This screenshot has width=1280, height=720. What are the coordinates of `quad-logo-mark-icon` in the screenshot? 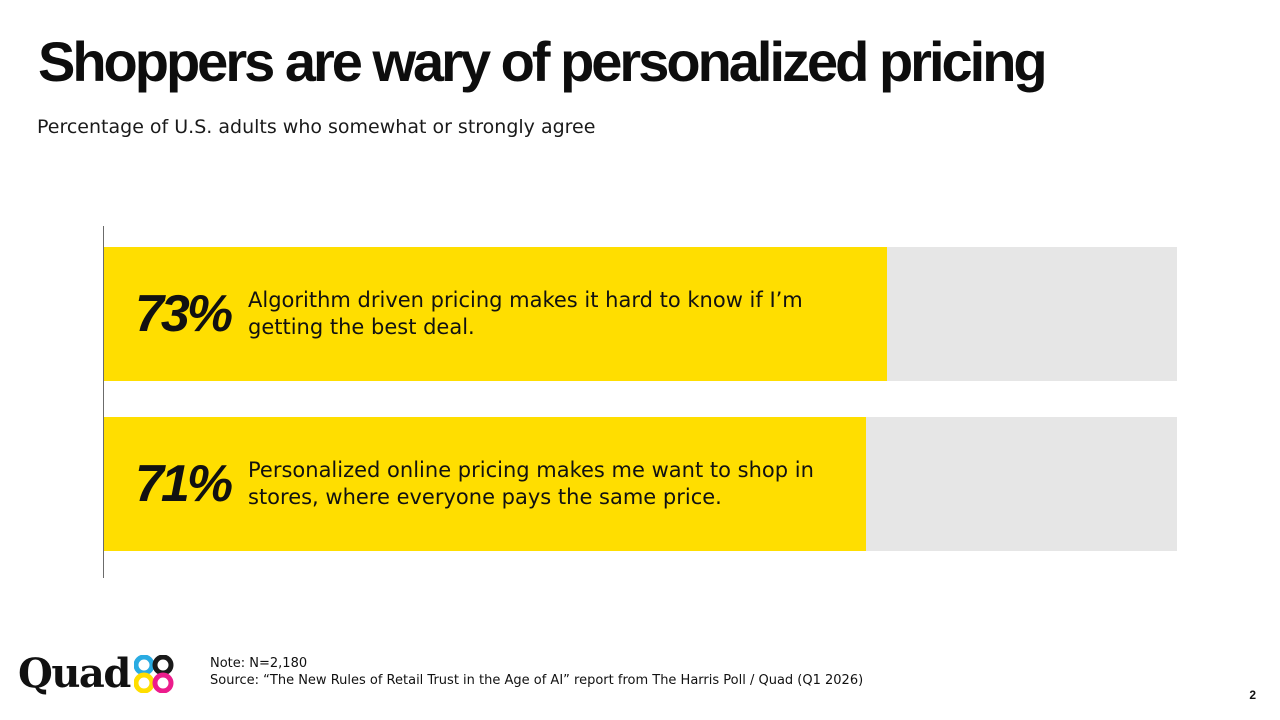 It's located at (153, 673).